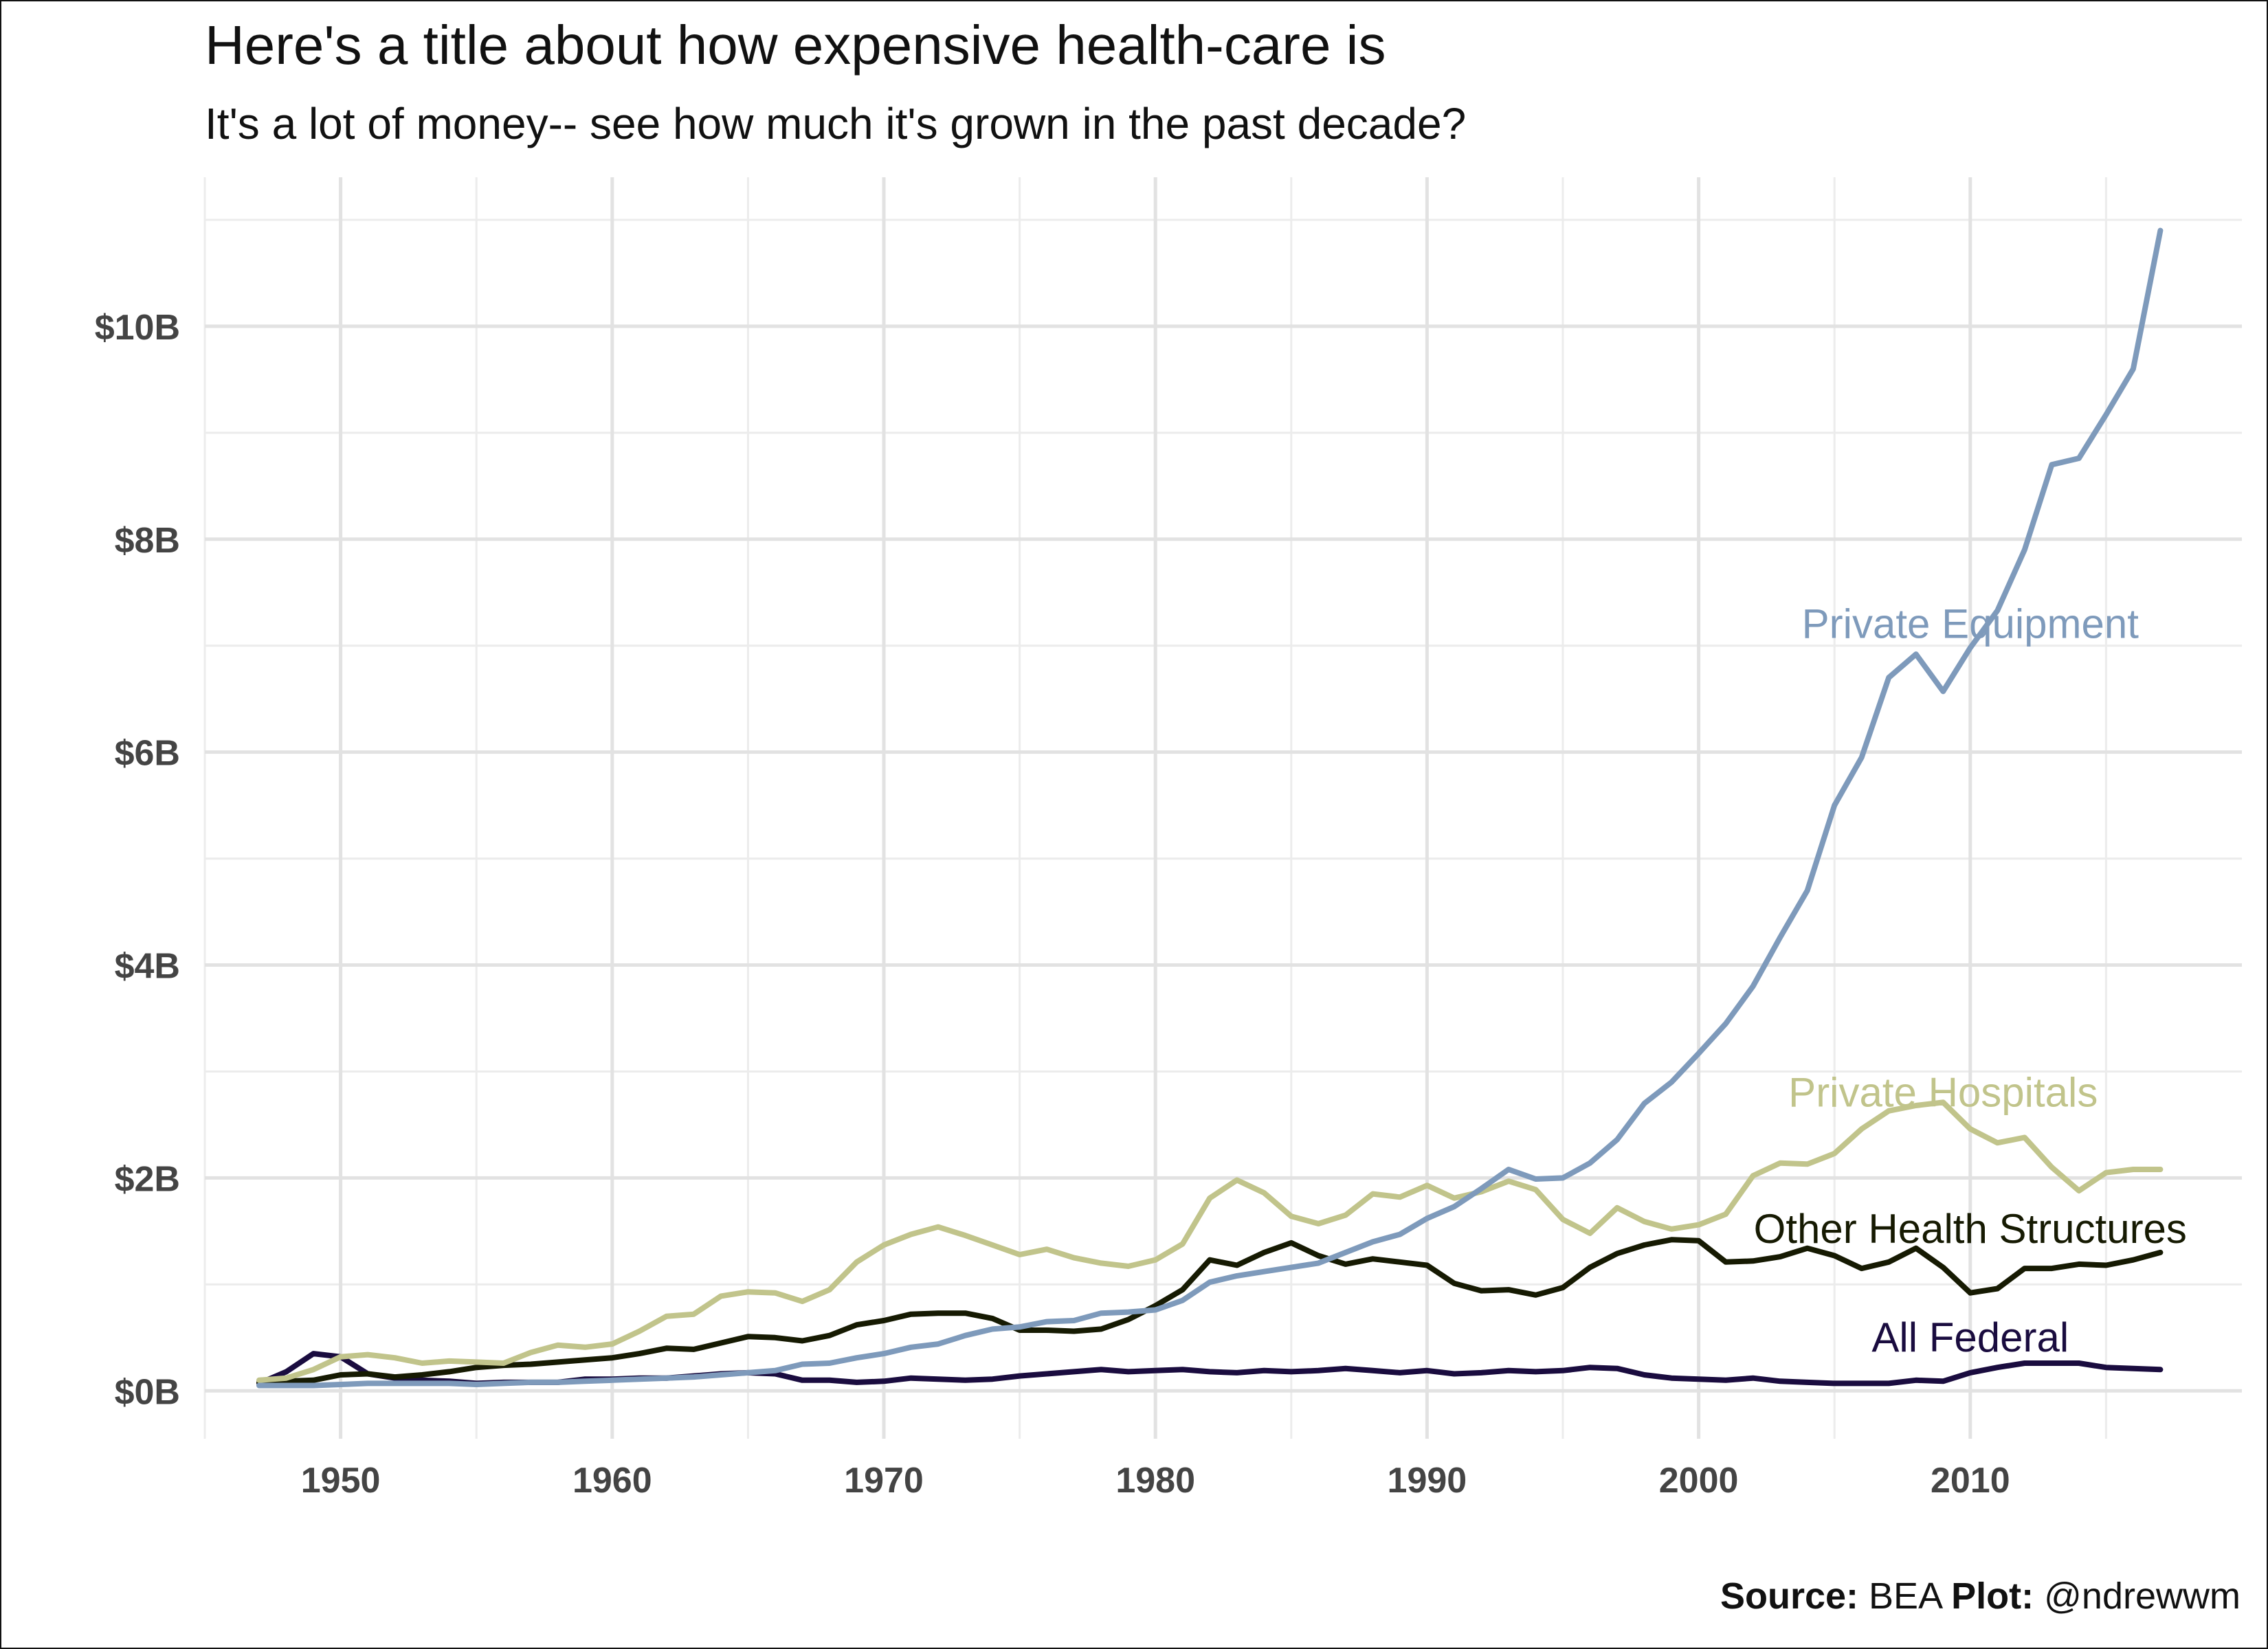  I want to click on series-line-private-hospitals, so click(1210, 1241).